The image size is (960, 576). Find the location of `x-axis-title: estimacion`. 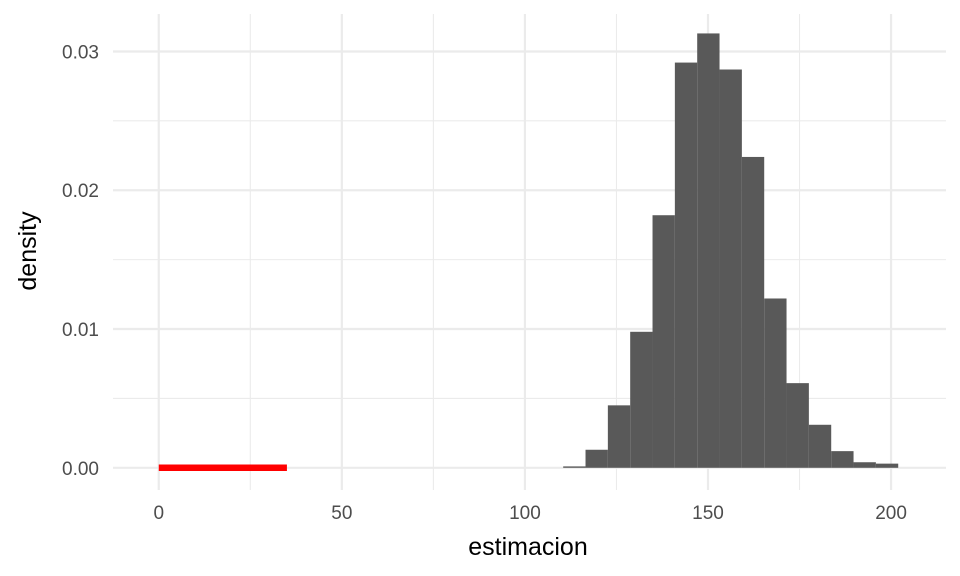

x-axis-title: estimacion is located at coordinates (528, 547).